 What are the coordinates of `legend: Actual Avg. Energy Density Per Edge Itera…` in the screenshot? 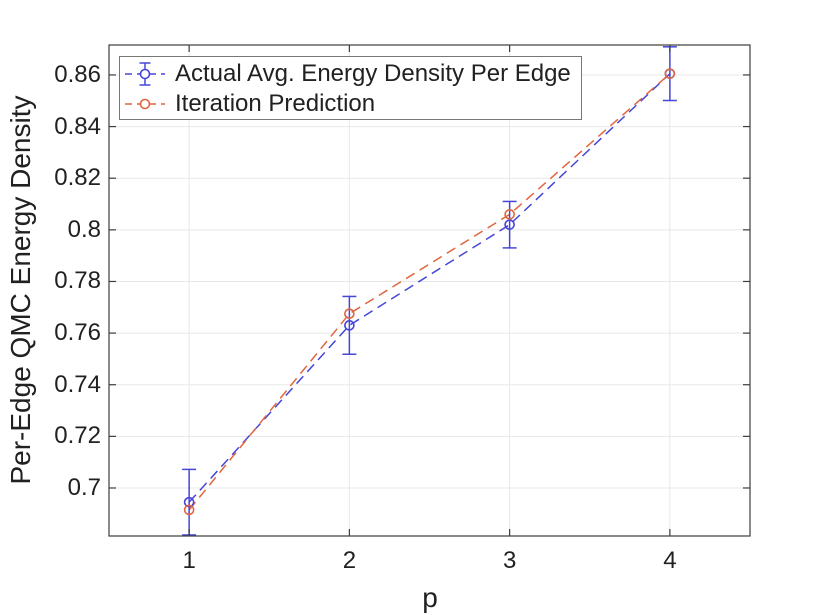 It's located at (350, 88).